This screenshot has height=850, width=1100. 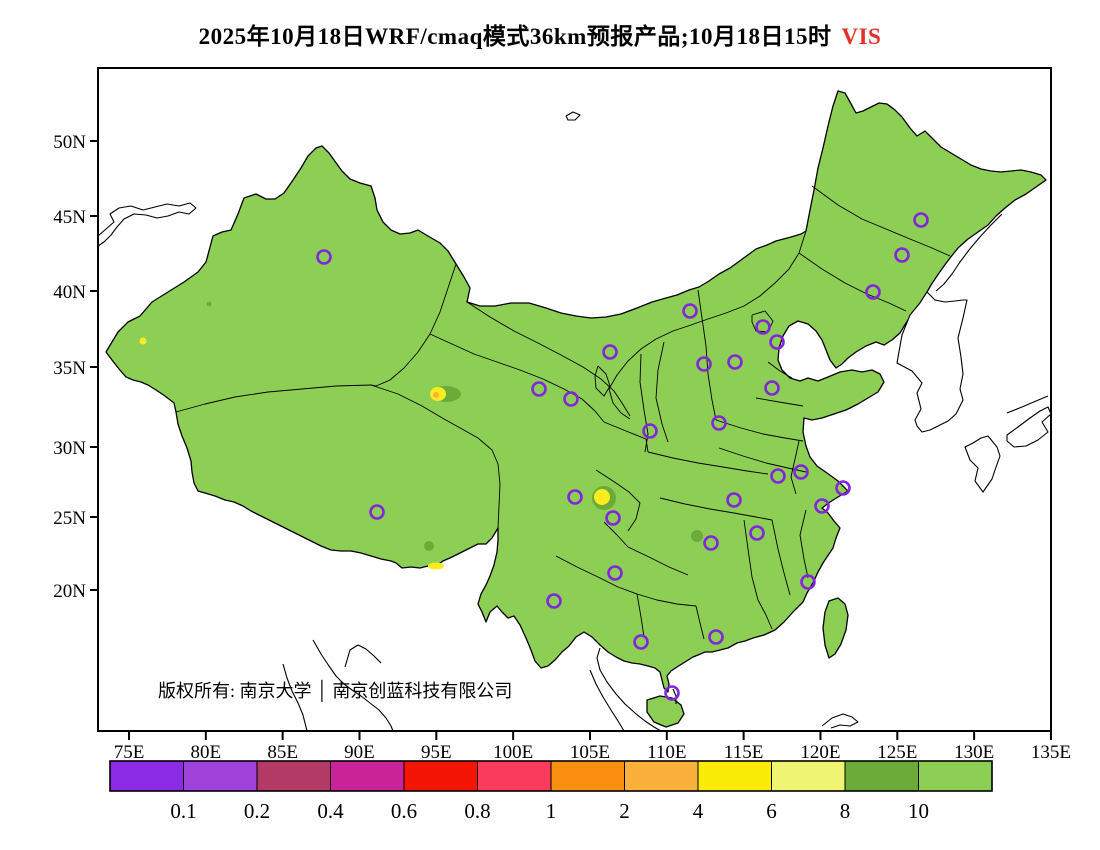 I want to click on colorbar-tick-label: 1, so click(x=551, y=811).